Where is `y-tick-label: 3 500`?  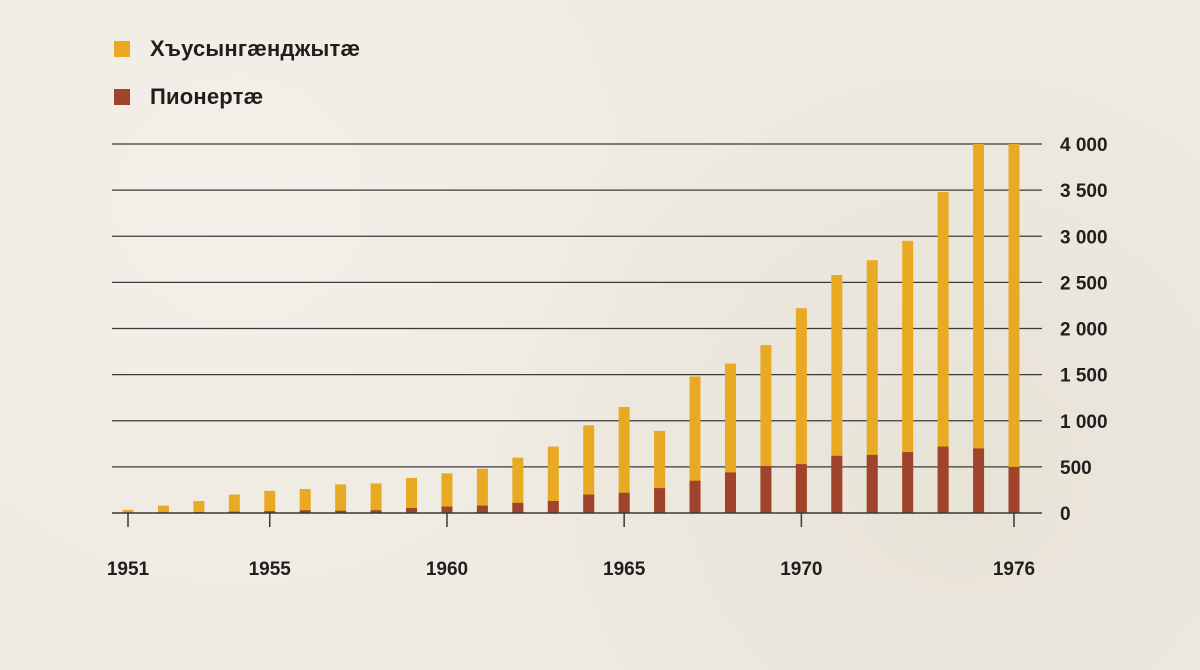
y-tick-label: 3 500 is located at coordinates (1084, 191).